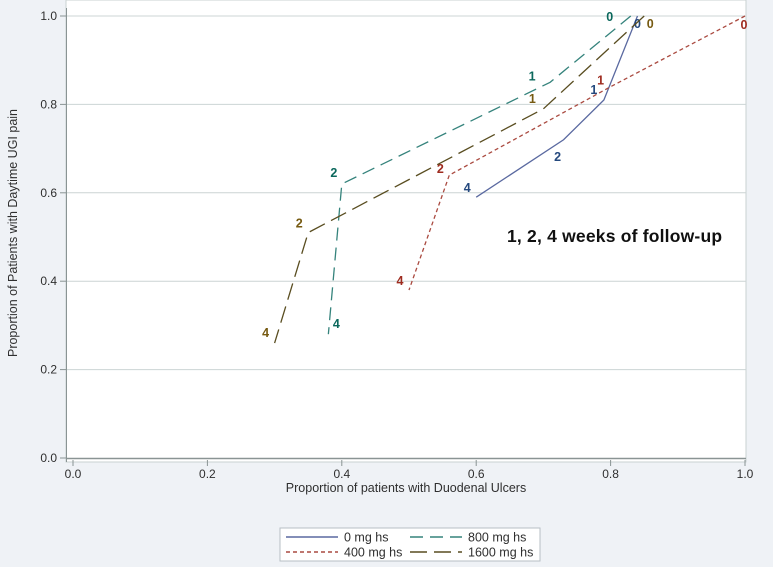 This screenshot has height=567, width=773. What do you see at coordinates (48, 104) in the screenshot?
I see `y-tick-label: 0.8` at bounding box center [48, 104].